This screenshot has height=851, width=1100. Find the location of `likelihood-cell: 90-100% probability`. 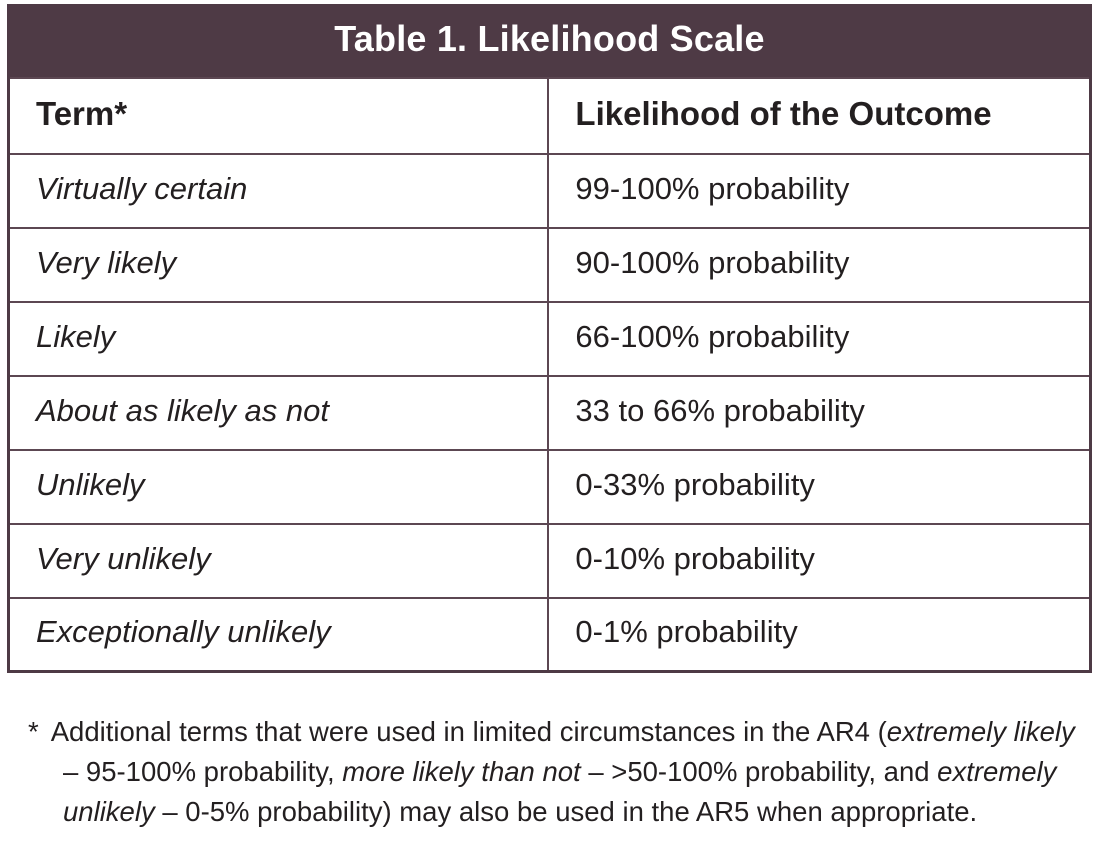

likelihood-cell: 90-100% probability is located at coordinates (819, 264).